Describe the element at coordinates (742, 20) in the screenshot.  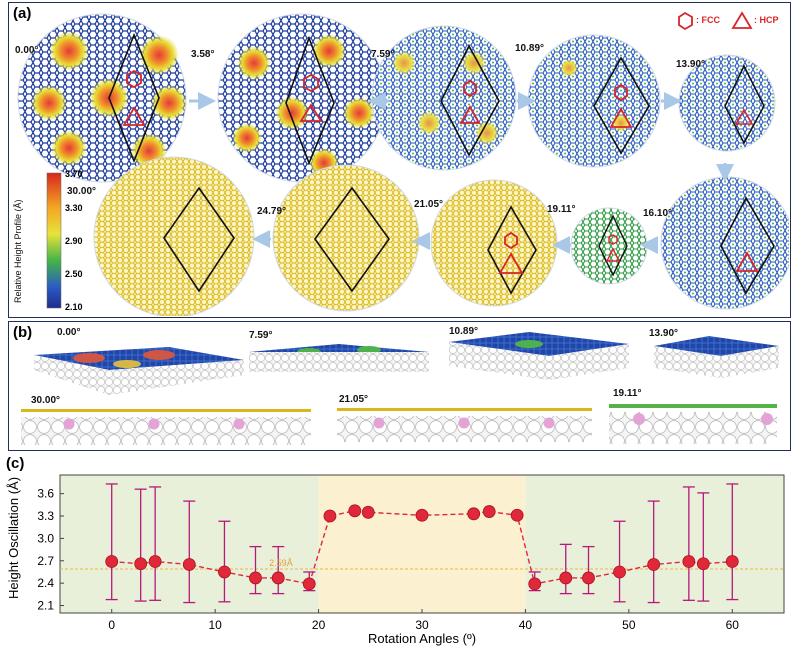
I see `hcp-legend-icon` at that location.